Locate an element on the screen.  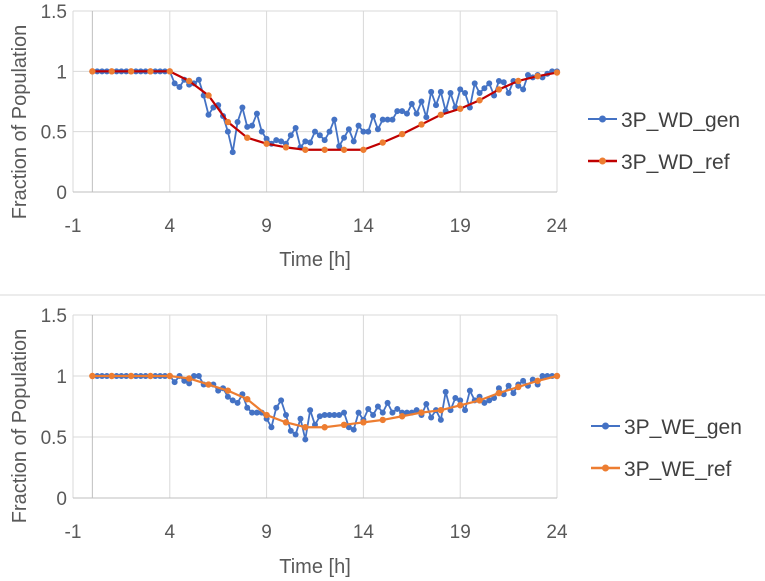
x-tick-label: 14 is located at coordinates (364, 532).